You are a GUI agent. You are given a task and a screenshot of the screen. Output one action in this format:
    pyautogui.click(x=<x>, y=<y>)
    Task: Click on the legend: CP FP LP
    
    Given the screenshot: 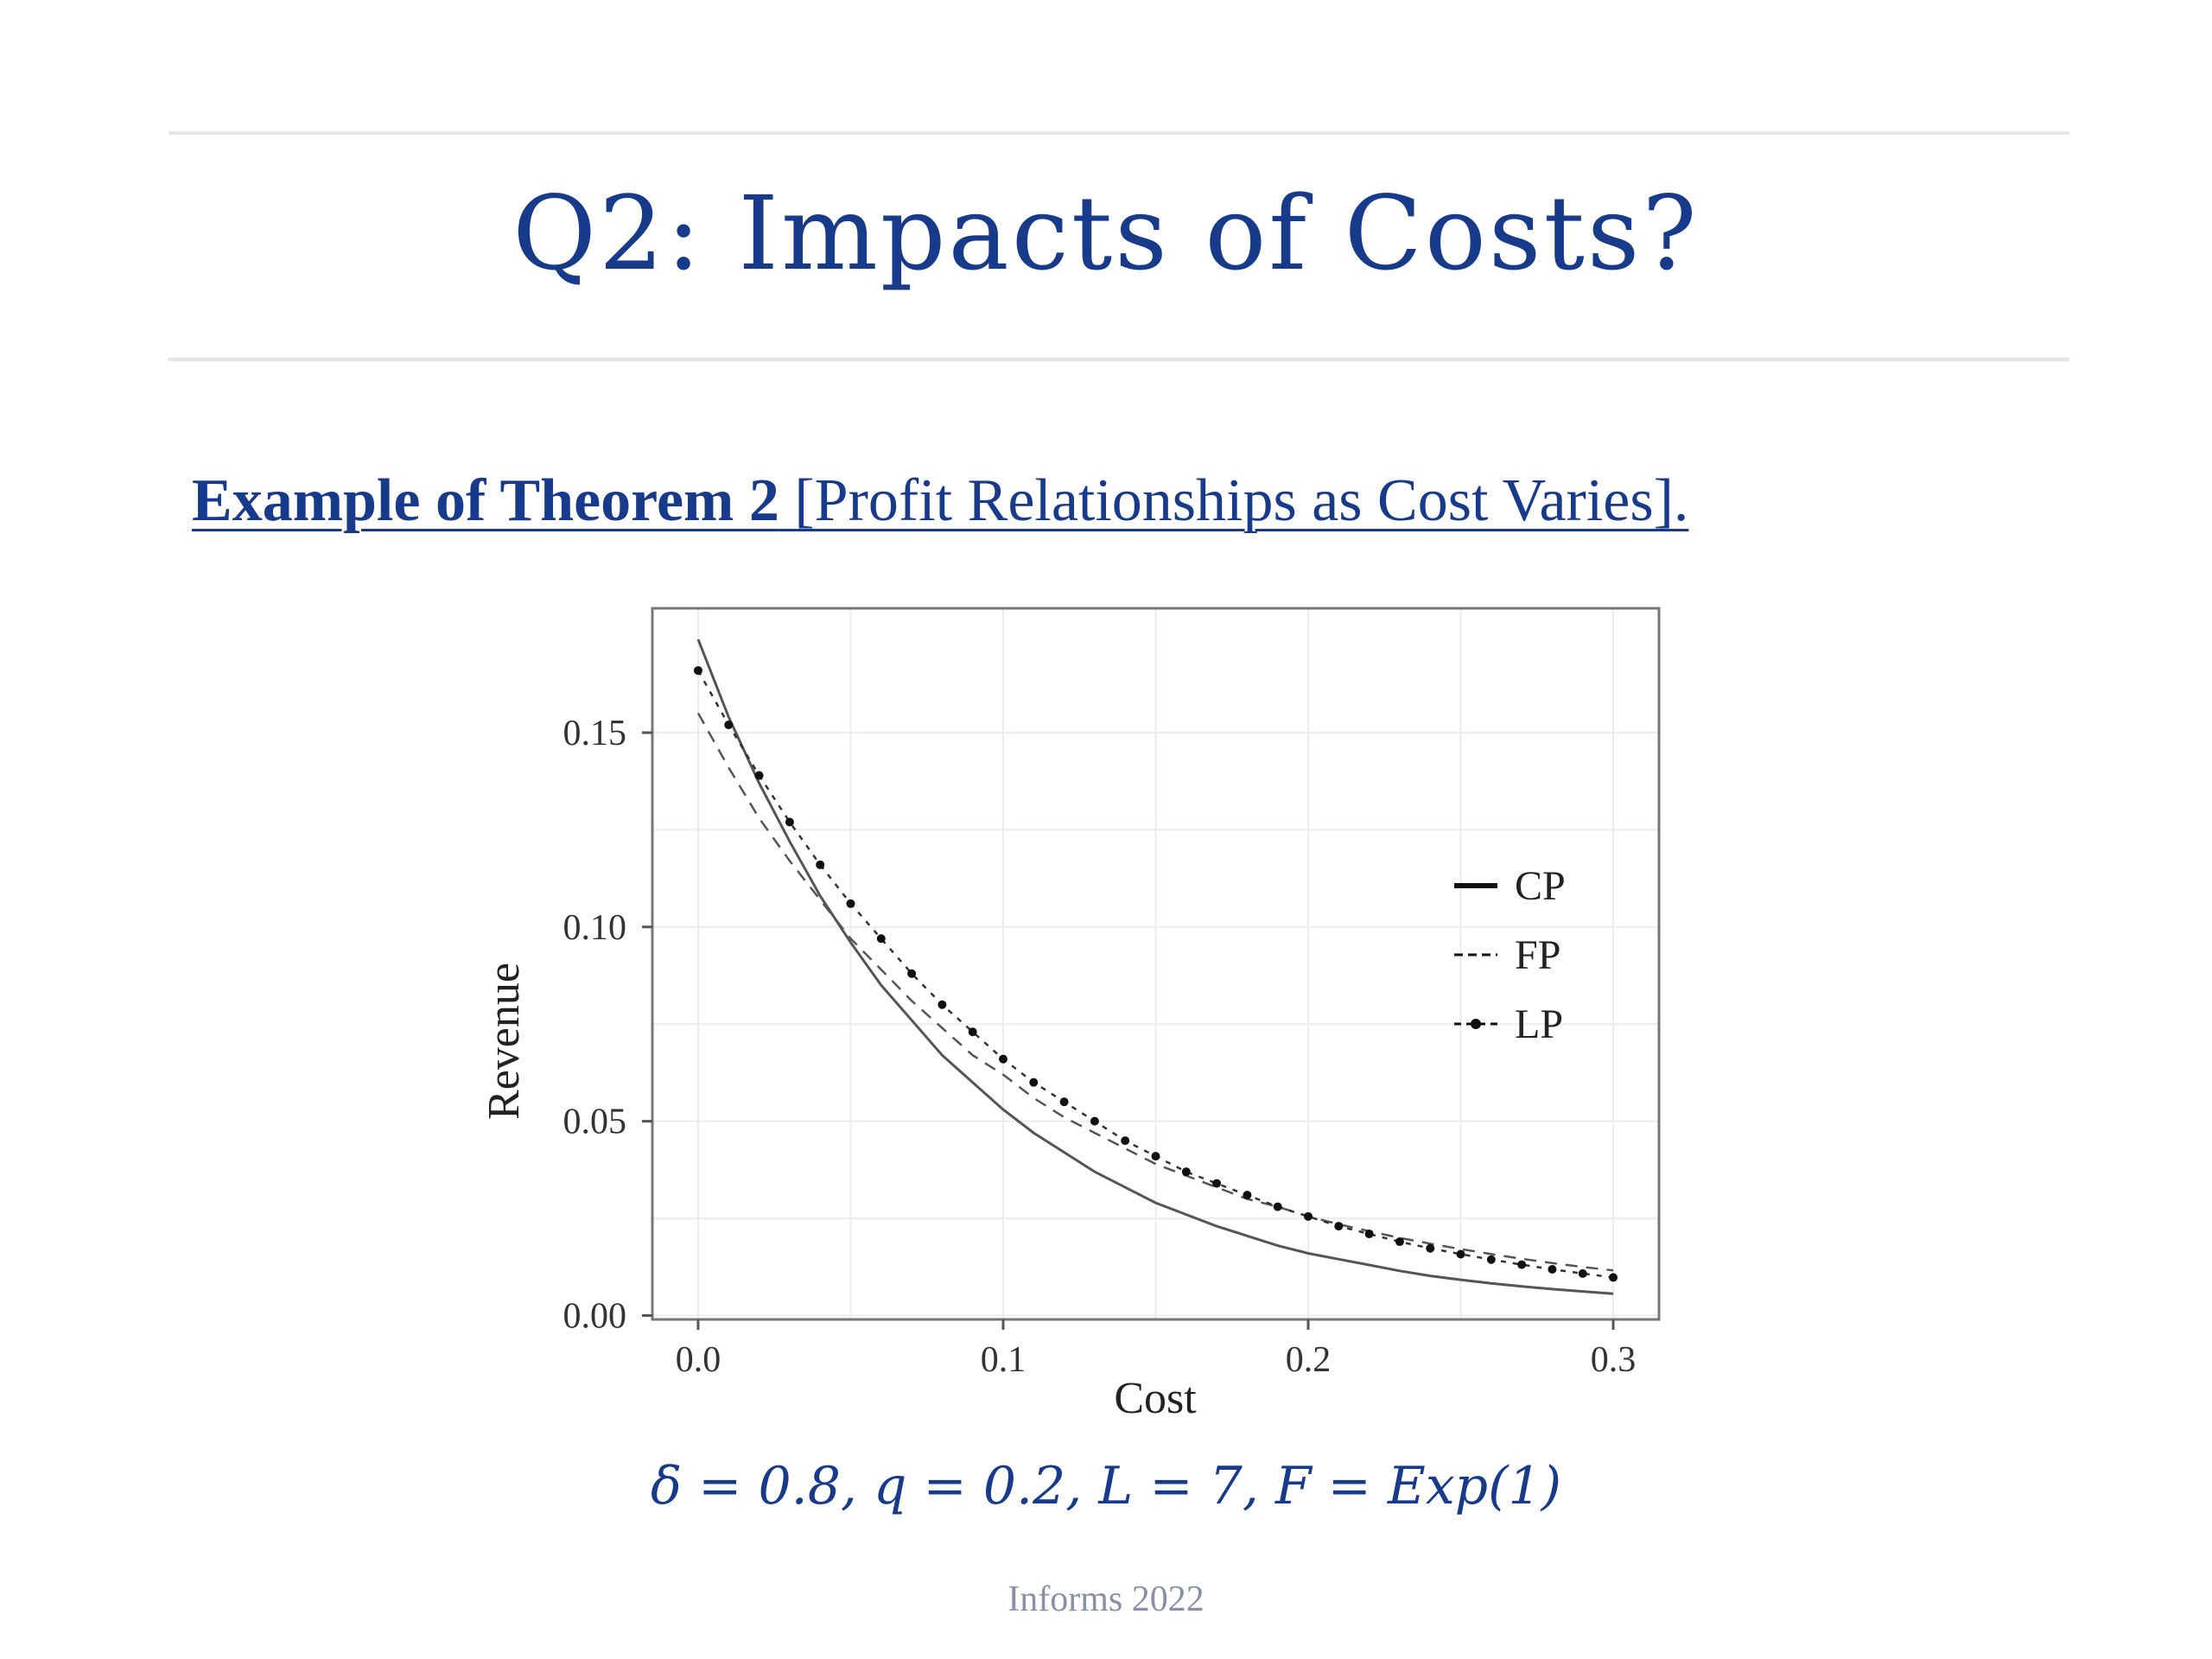 What is the action you would take?
    pyautogui.click(x=1510, y=955)
    